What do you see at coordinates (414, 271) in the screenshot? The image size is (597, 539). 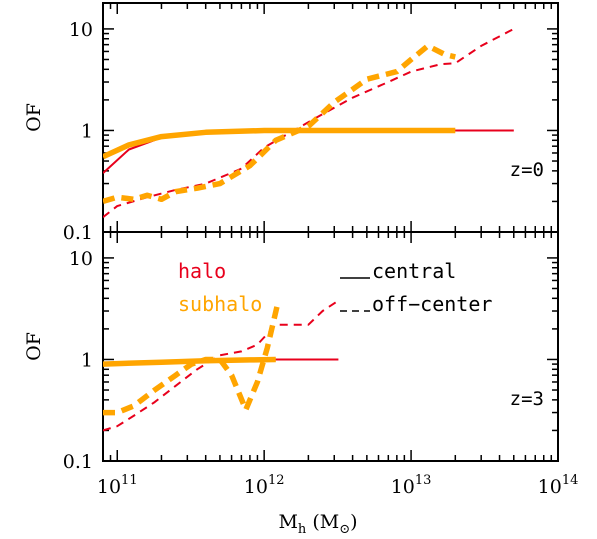 I see `legend-style-label-solid: central` at bounding box center [414, 271].